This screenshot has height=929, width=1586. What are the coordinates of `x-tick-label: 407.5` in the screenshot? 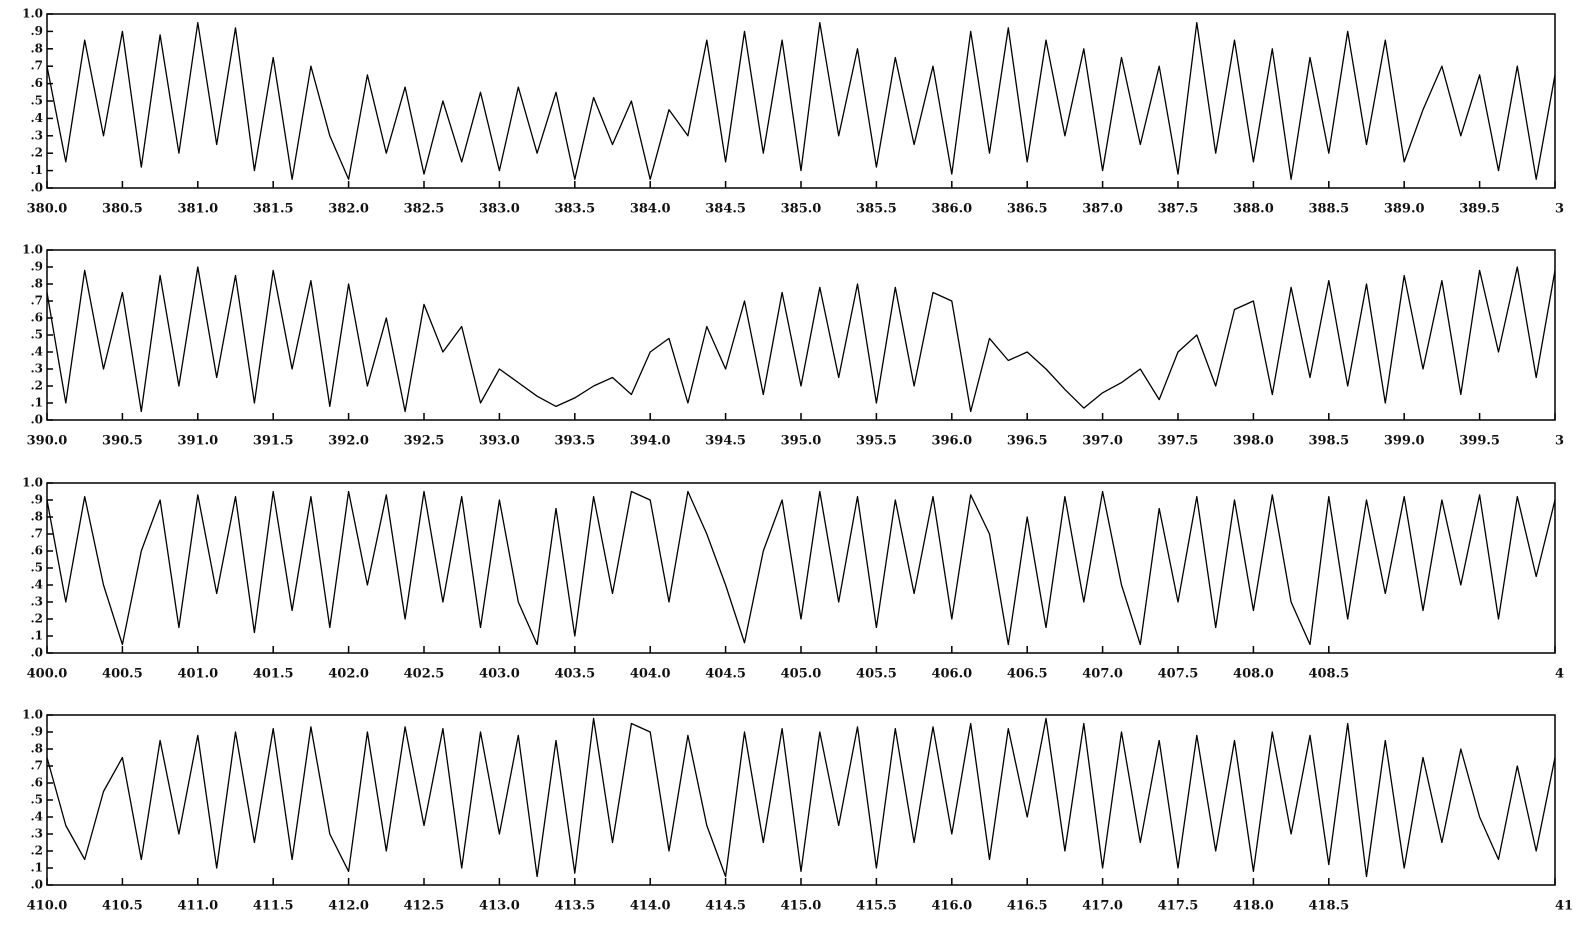 It's located at (1178, 674).